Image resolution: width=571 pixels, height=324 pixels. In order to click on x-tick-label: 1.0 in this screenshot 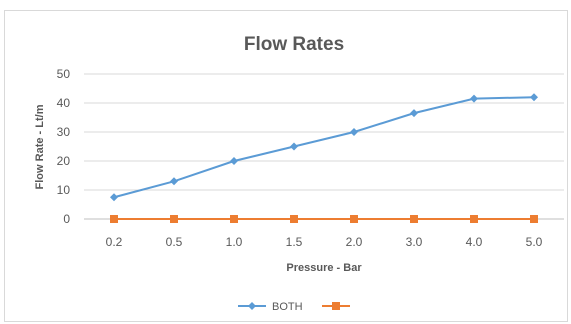, I will do `click(234, 242)`.